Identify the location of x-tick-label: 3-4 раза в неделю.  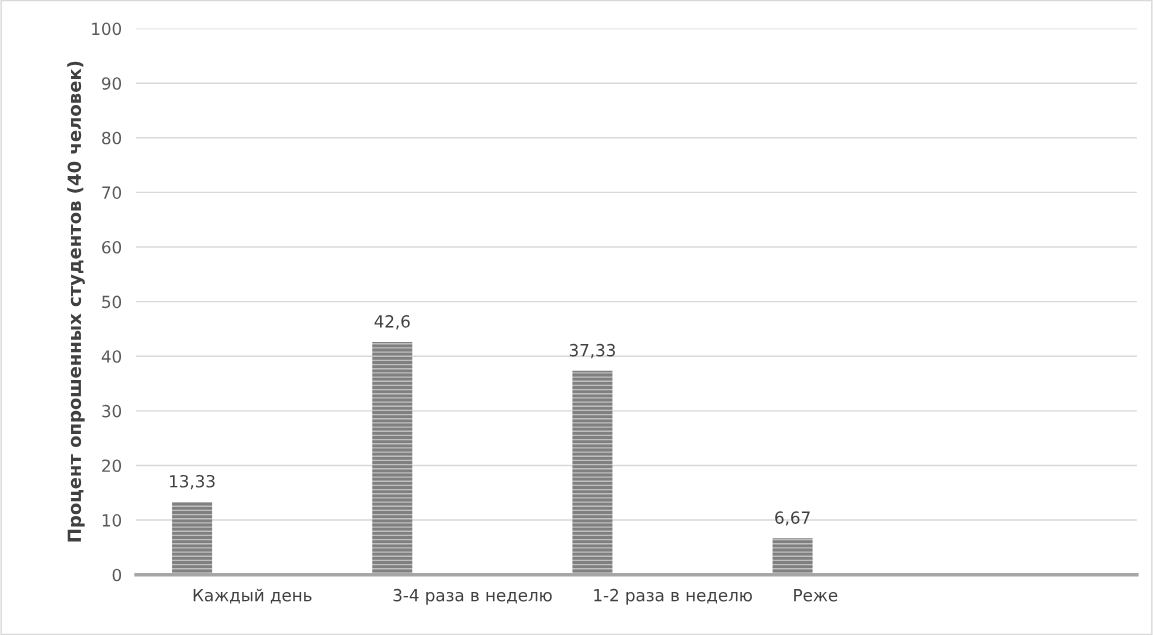
(472, 596).